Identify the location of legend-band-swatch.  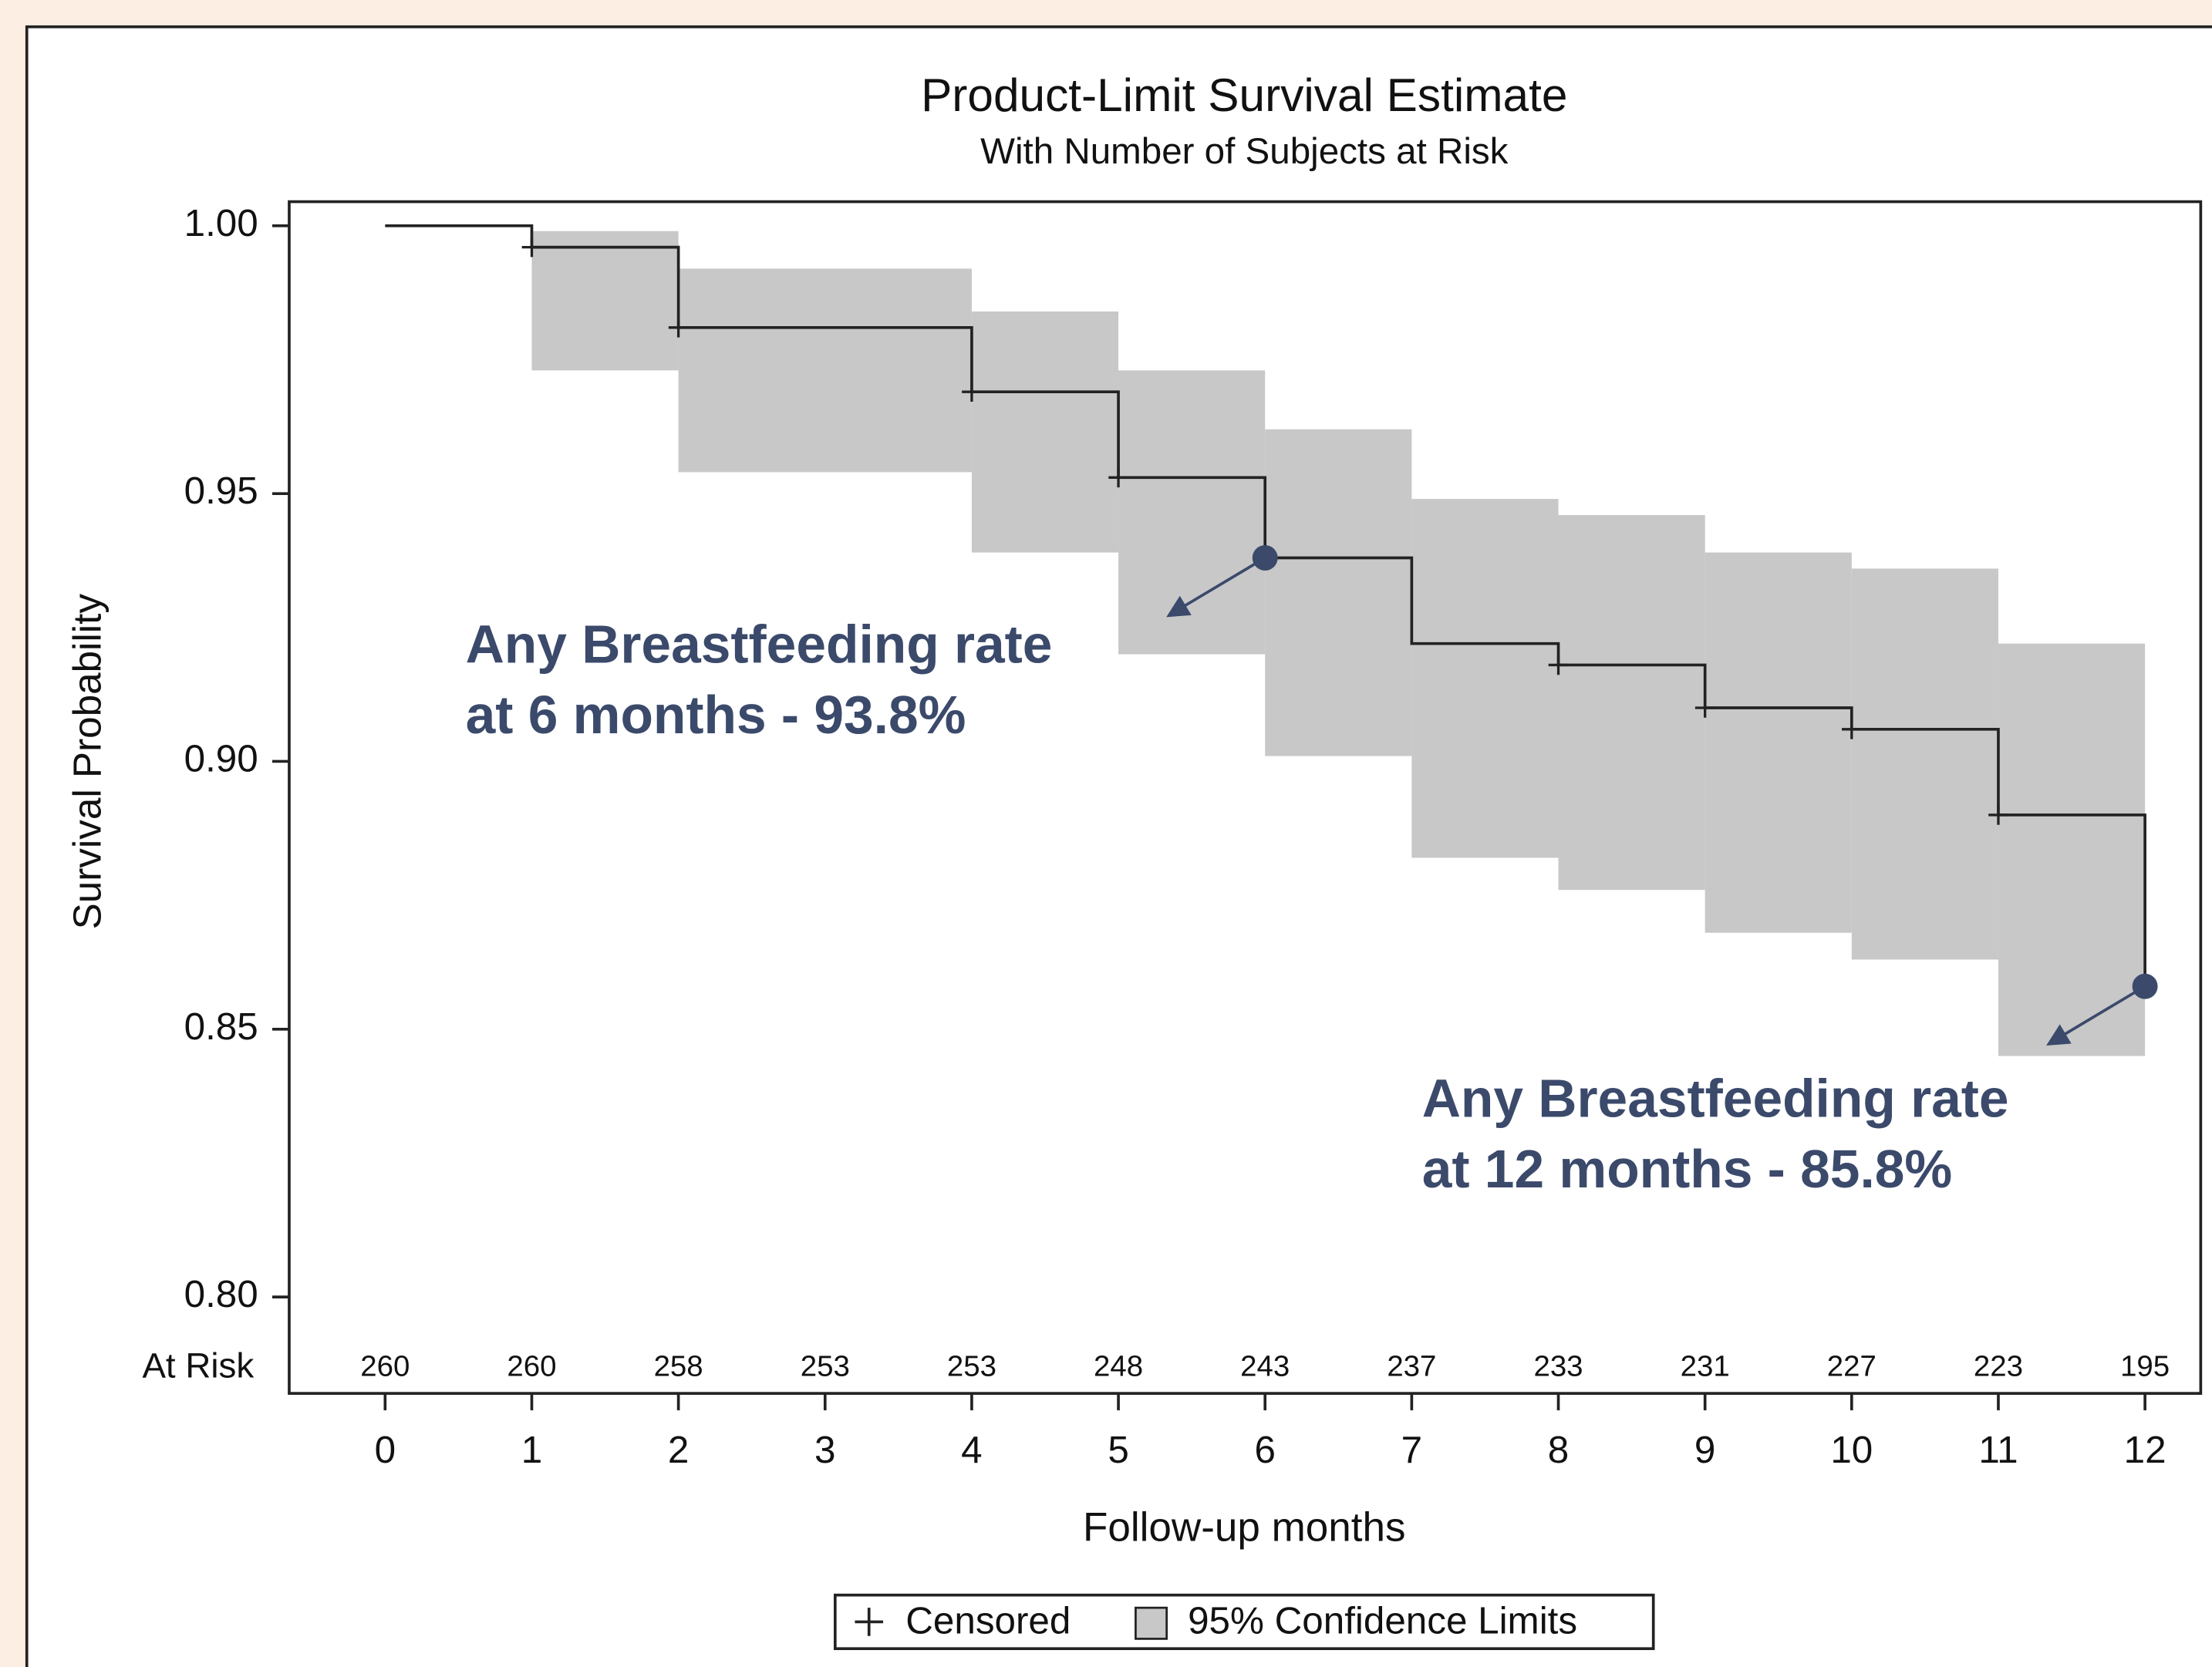
(1151, 1623).